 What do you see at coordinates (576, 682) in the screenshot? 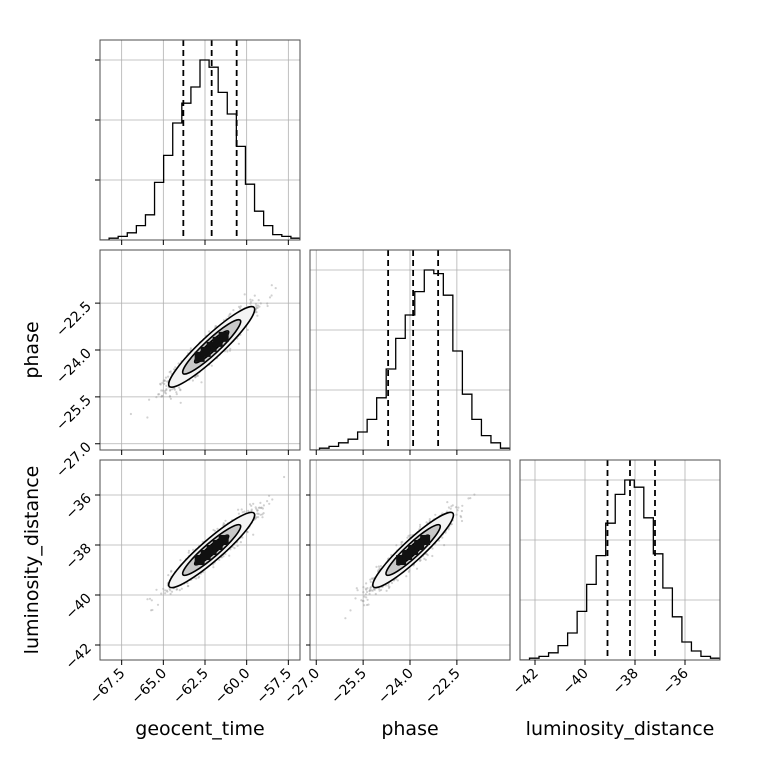
I see `x-tick-label: −40` at bounding box center [576, 682].